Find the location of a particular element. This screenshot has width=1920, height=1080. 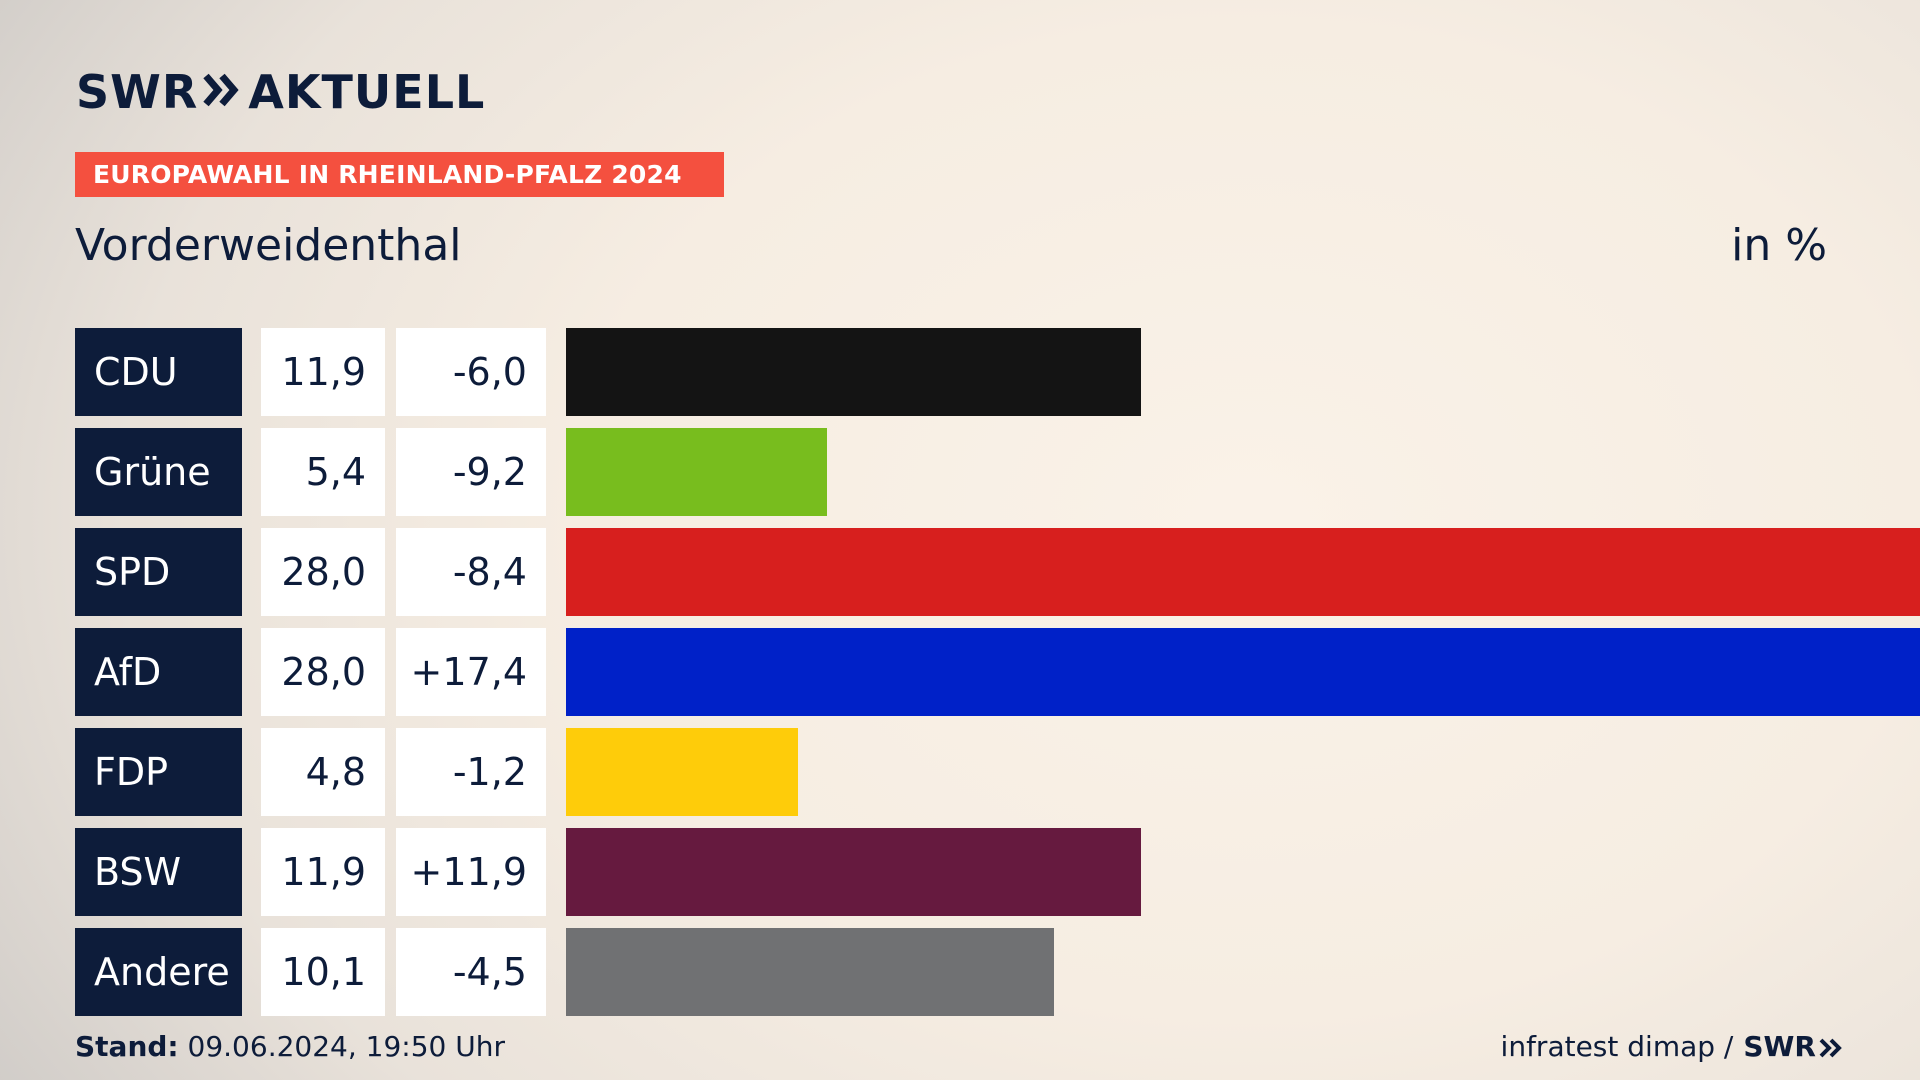

logo-aktuell-text: AKTUELL is located at coordinates (367, 92).